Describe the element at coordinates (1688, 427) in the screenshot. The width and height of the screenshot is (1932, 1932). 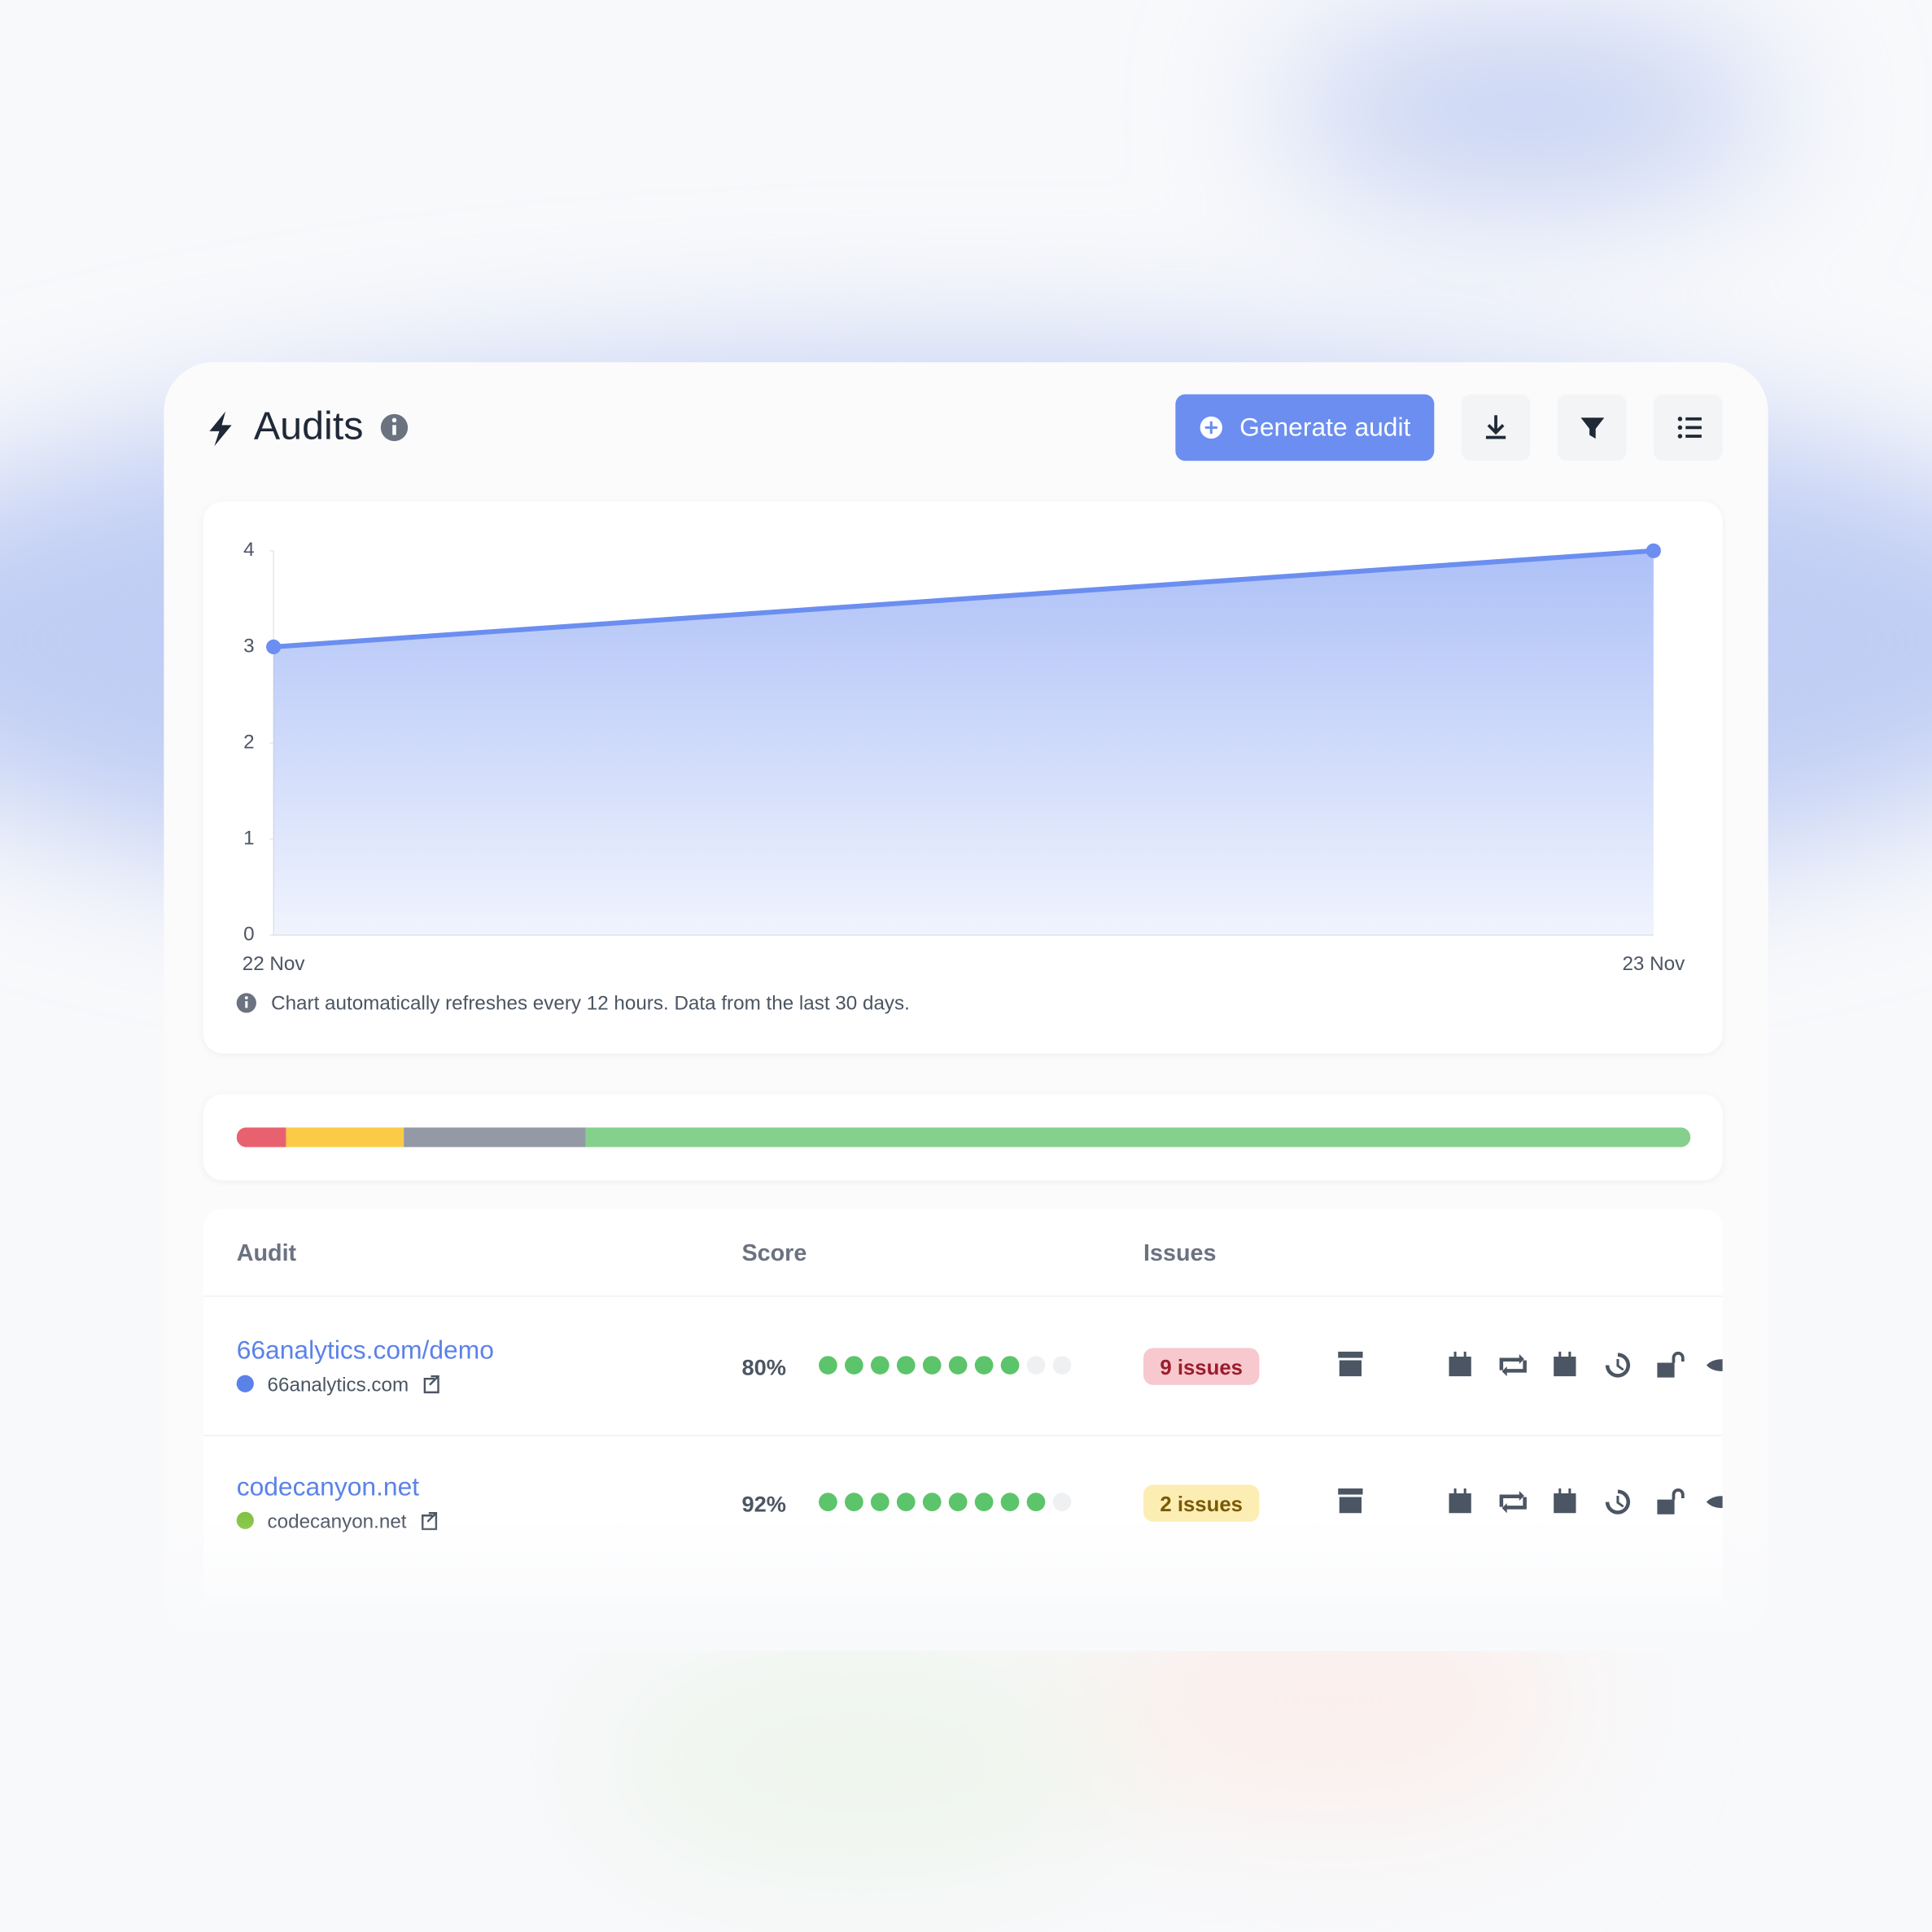
I see `list-button` at that location.